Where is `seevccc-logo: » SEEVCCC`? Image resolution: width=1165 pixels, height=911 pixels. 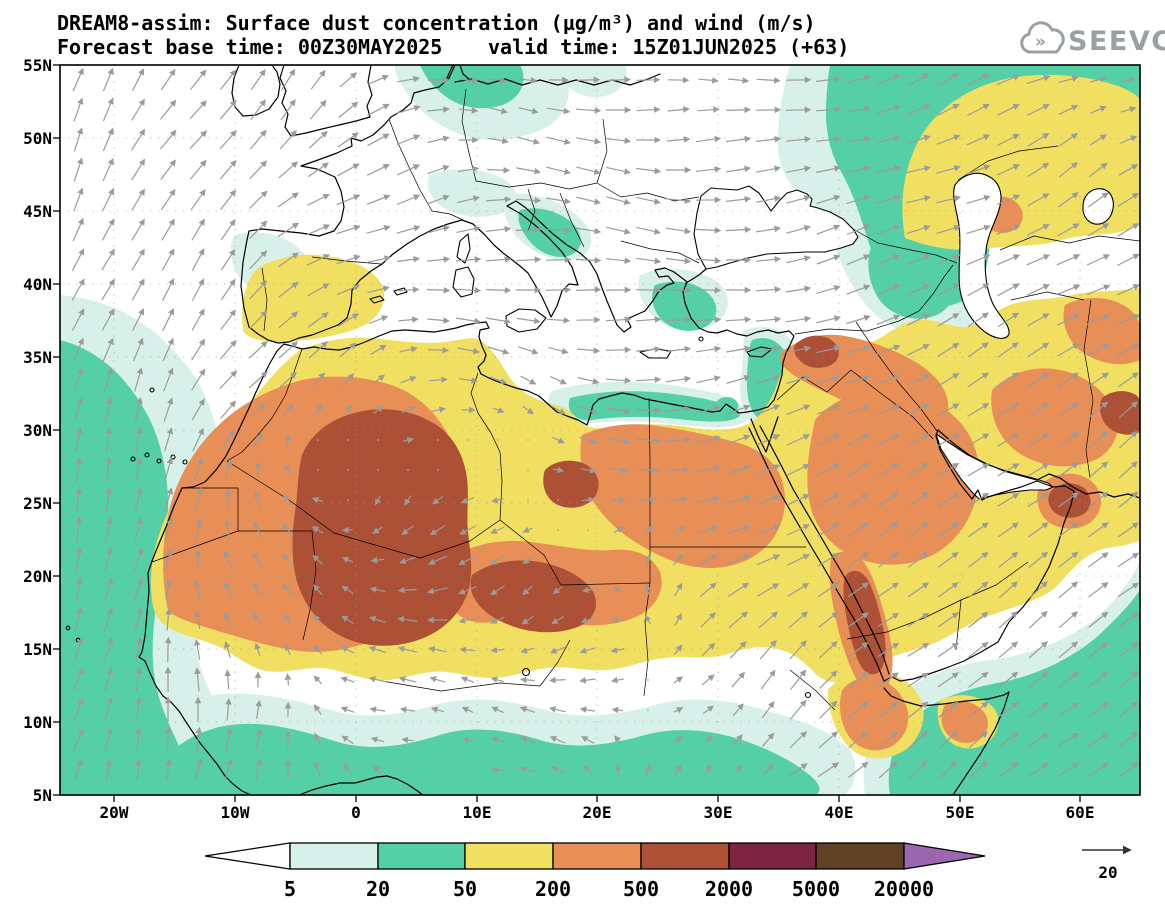 seevccc-logo: » SEEVCCC is located at coordinates (1093, 40).